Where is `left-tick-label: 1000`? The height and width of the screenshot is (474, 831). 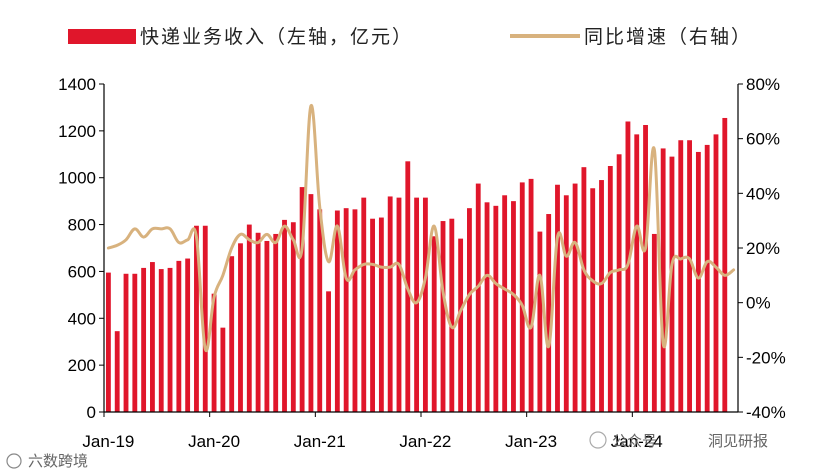 left-tick-label: 1000 is located at coordinates (77, 178).